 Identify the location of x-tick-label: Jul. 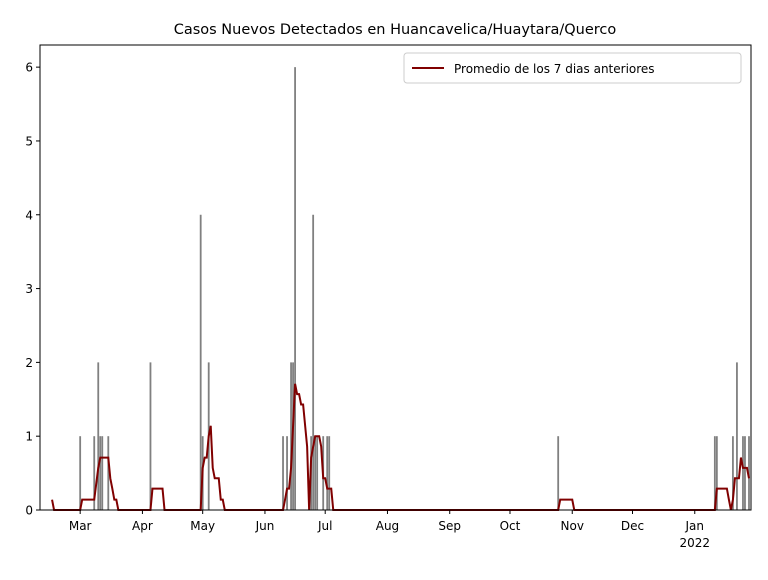
(324, 526).